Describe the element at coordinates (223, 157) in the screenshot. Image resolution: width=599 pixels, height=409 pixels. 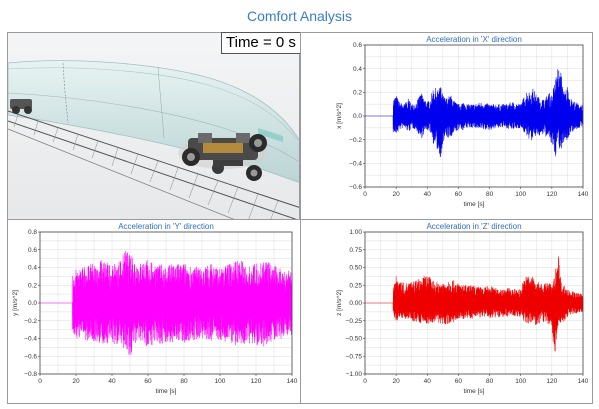
I see `front-bogie` at that location.